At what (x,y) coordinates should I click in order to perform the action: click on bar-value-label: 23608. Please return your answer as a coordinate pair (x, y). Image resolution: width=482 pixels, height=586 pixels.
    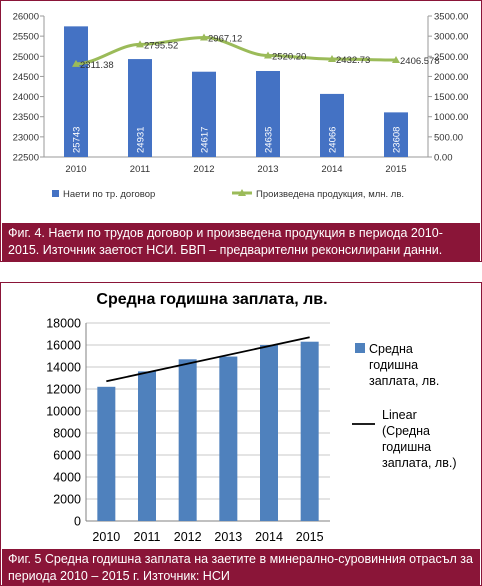
    Looking at the image, I should click on (397, 140).